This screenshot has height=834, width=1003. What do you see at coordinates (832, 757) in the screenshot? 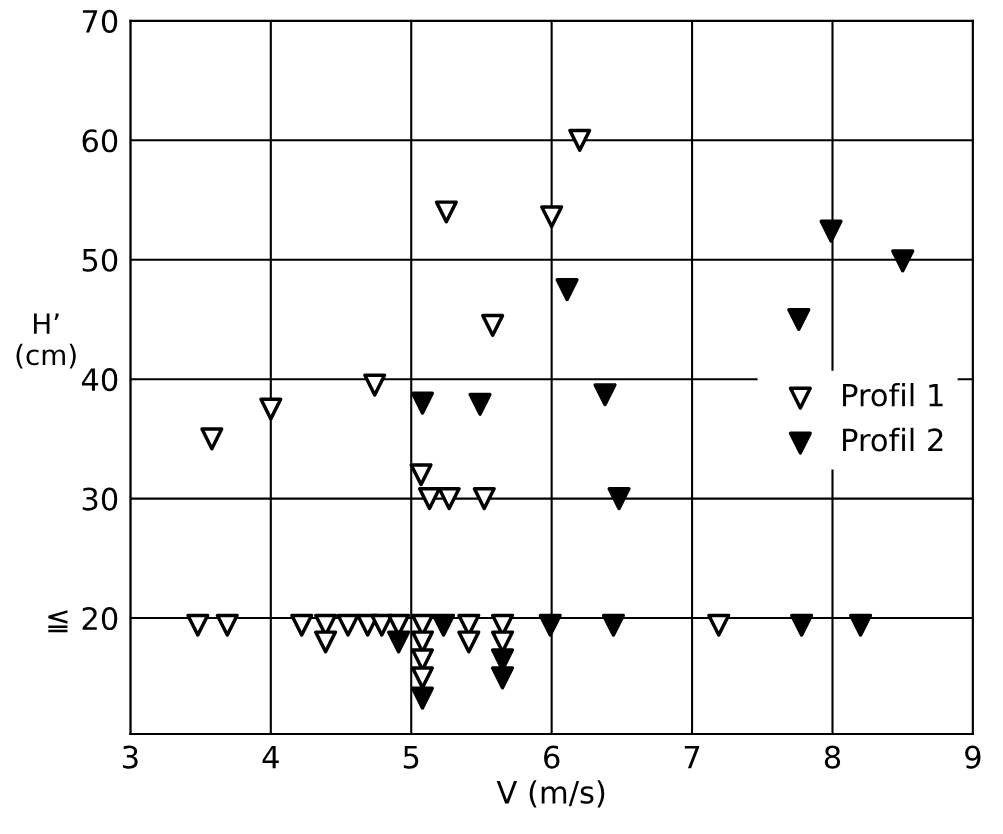
I see `x-tick-label: 8` at bounding box center [832, 757].